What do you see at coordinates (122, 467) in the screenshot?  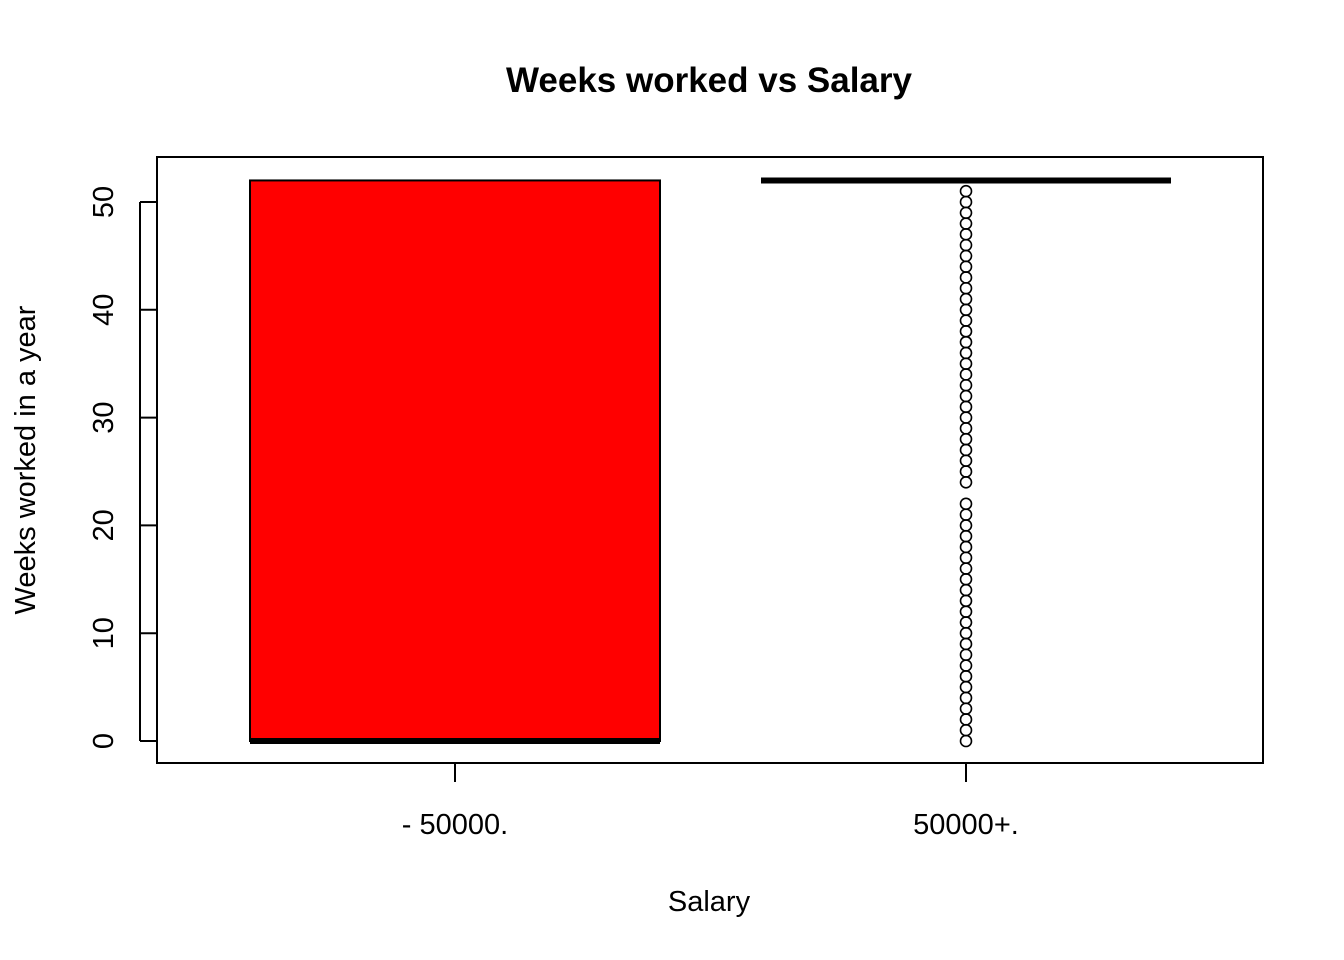 I see `y-axis: 0 10 20 30 40 50` at bounding box center [122, 467].